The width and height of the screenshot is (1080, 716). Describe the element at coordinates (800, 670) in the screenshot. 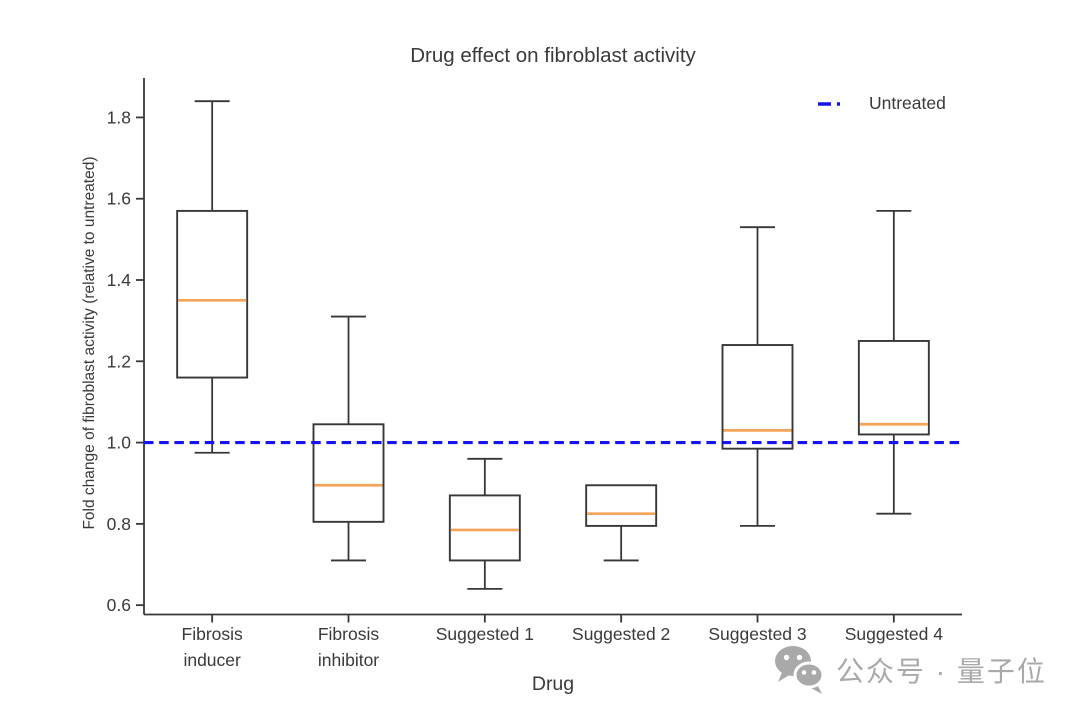

I see `wechat-icon` at that location.